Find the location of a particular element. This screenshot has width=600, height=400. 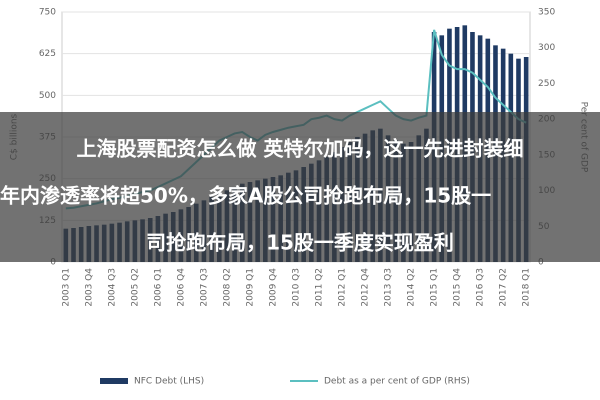

y2-tick-label: 300 is located at coordinates (546, 48).